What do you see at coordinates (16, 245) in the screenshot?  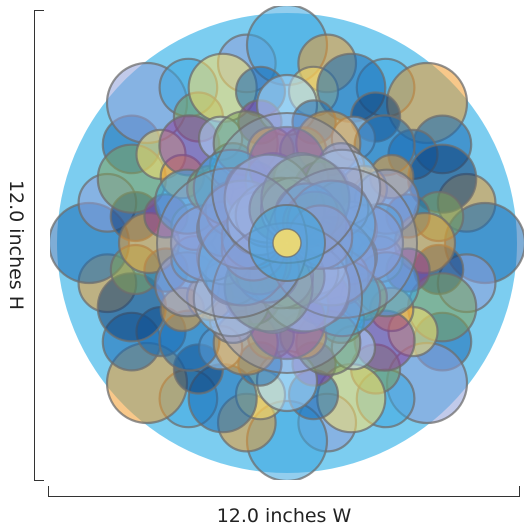 I see `height-dimension-label: 12.0 inches H` at bounding box center [16, 245].